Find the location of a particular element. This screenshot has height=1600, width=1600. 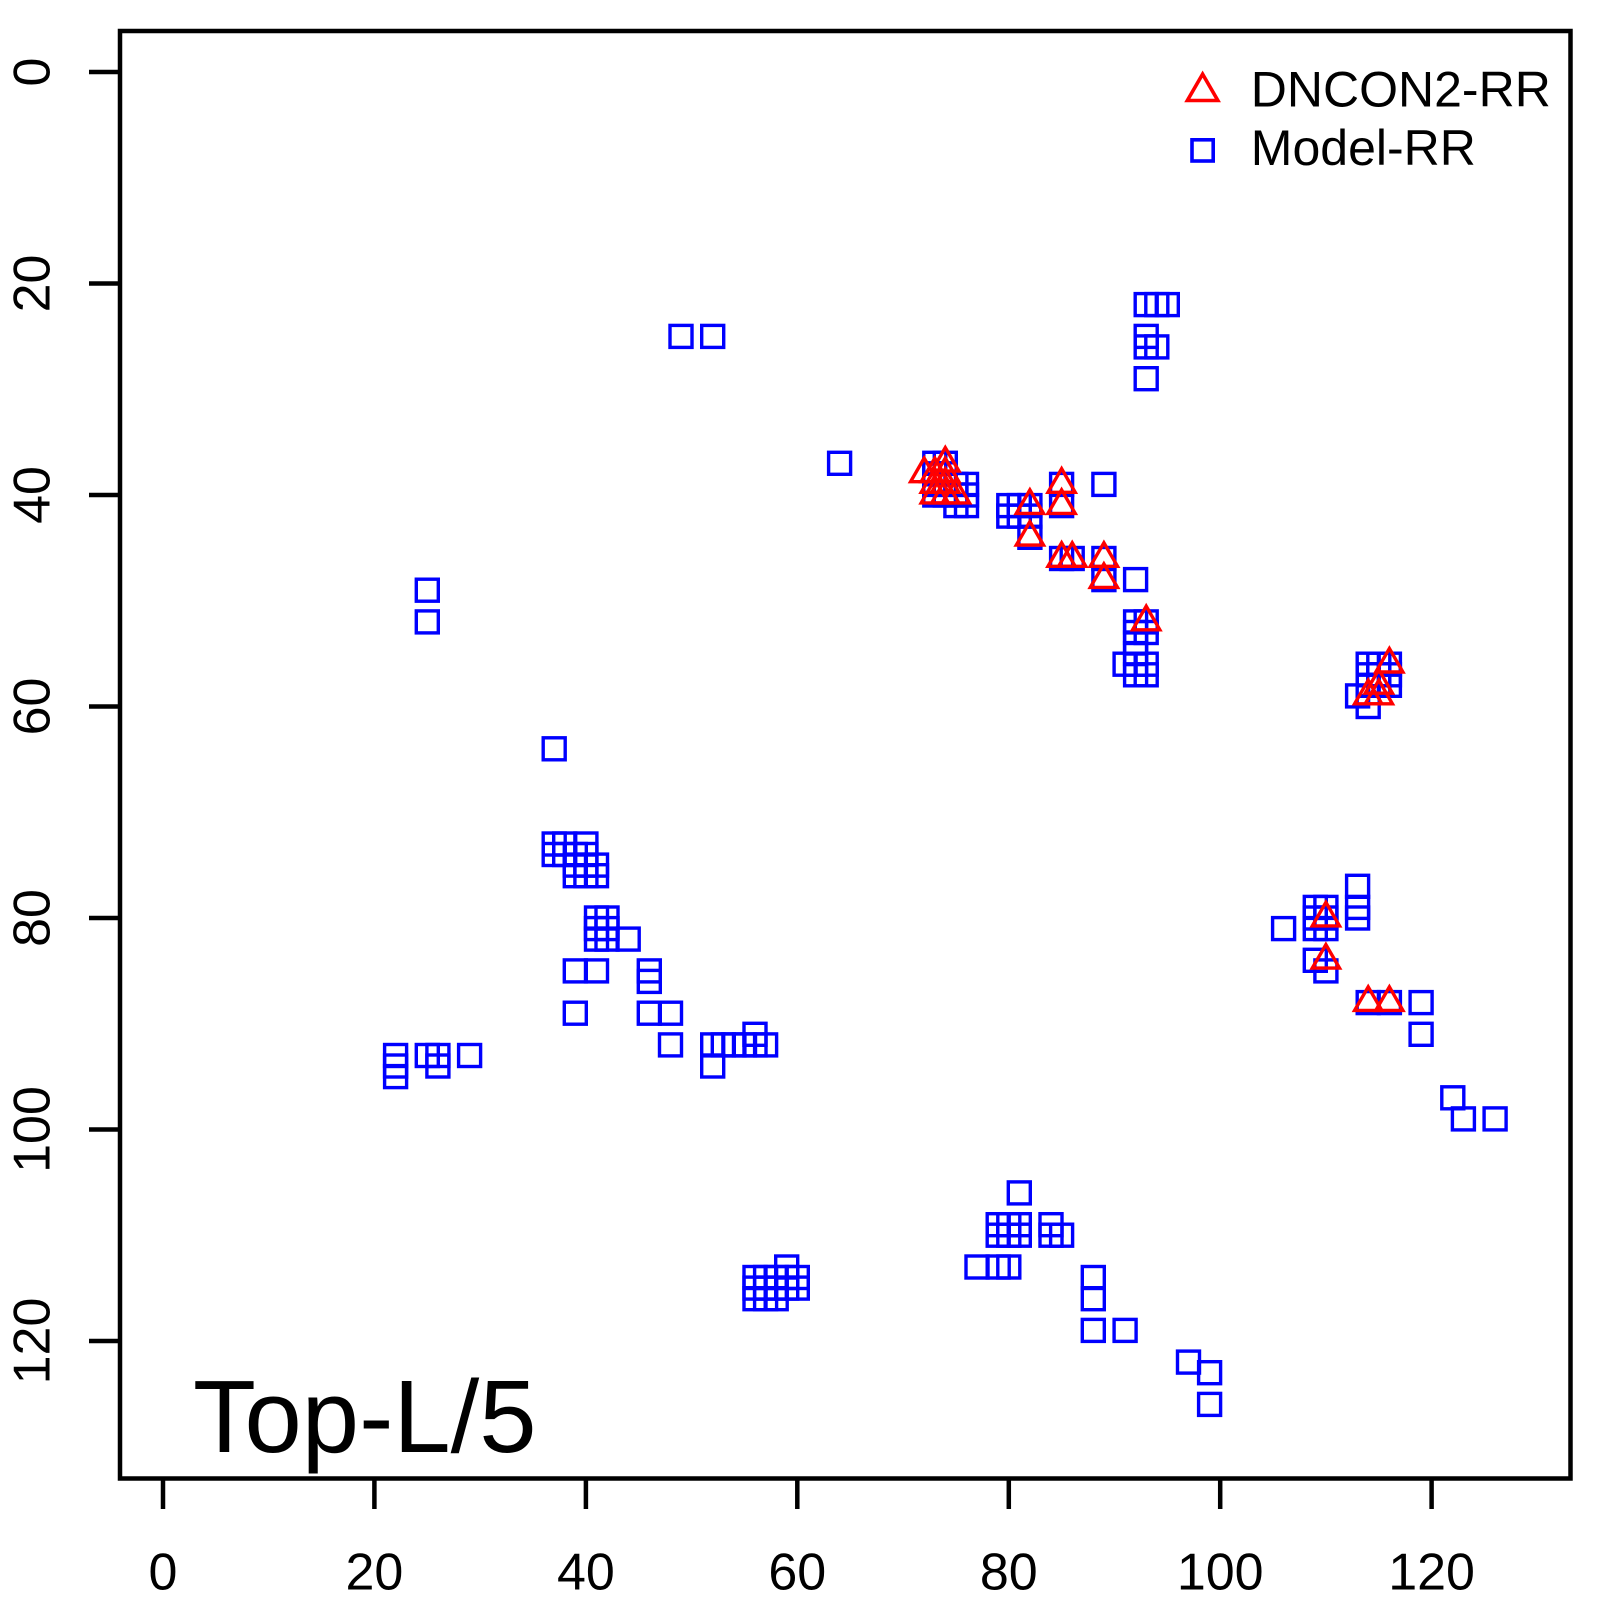

svg-text: Model-RR is located at coordinates (1363, 148).